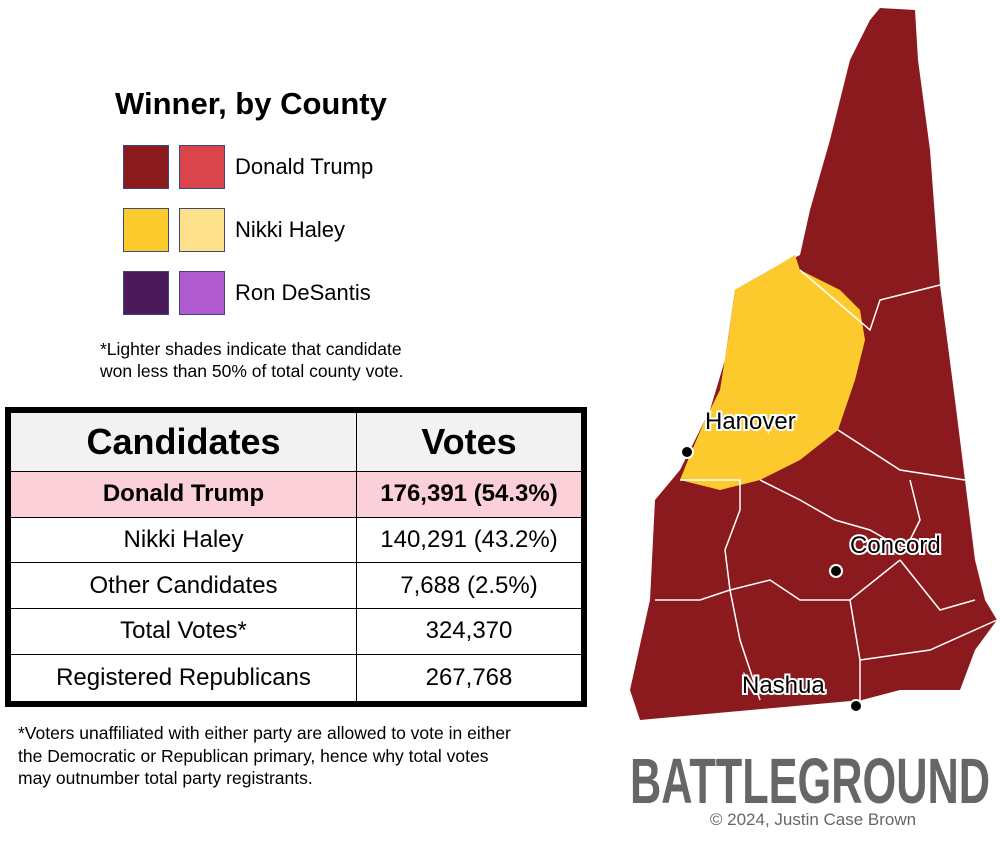 This screenshot has width=1000, height=851. What do you see at coordinates (182, 679) in the screenshot?
I see `table-cell: Registered Republicans` at bounding box center [182, 679].